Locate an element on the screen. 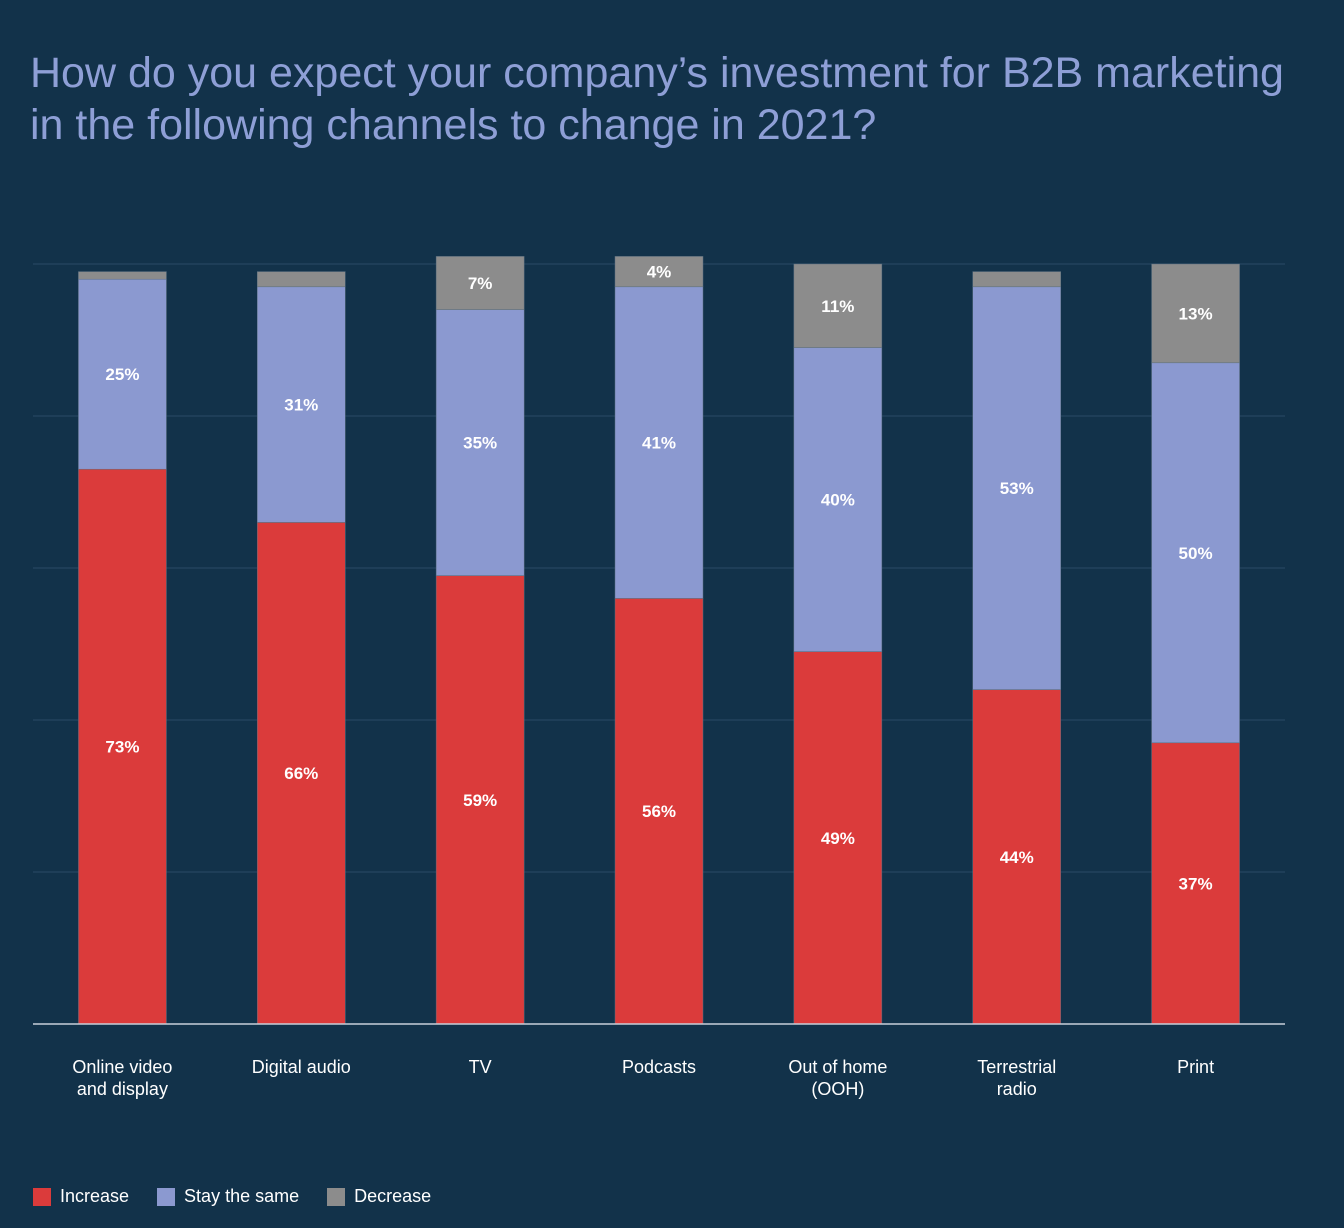 This screenshot has width=1344, height=1228. legend-item-increase: Increase is located at coordinates (81, 1196).